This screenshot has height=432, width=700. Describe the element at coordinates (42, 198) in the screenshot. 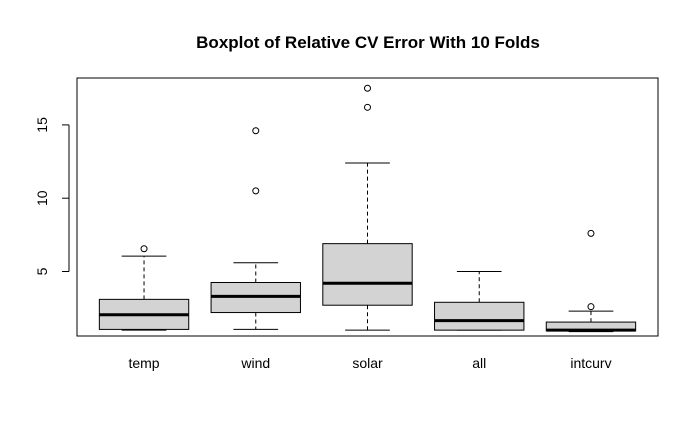

I see `y-tick-label: 10` at that location.